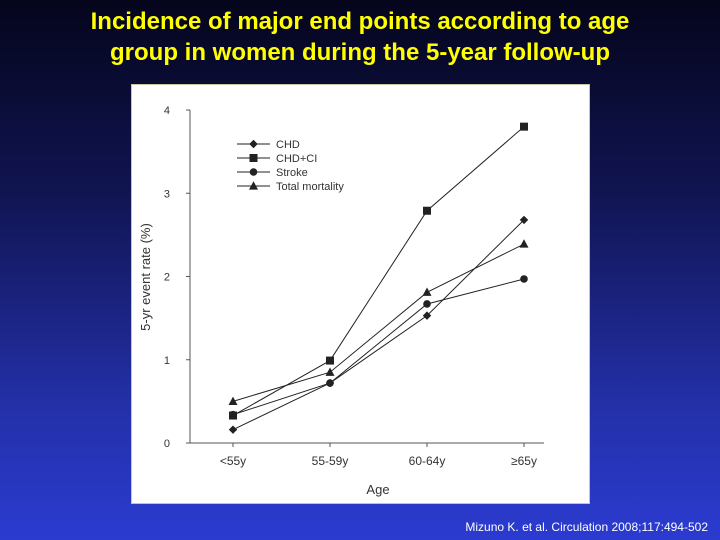 The width and height of the screenshot is (720, 540). Describe the element at coordinates (296, 159) in the screenshot. I see `legend-label: CHD+CI` at that location.